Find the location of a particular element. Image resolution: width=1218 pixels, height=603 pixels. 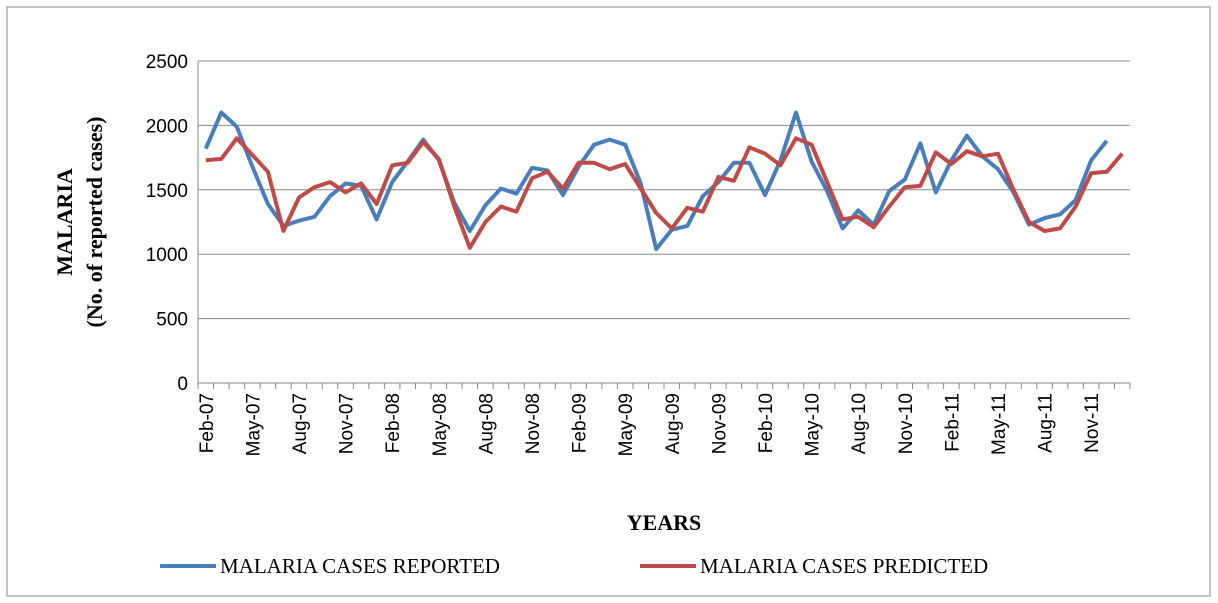

x-tick-label: May-07 is located at coordinates (253, 424).